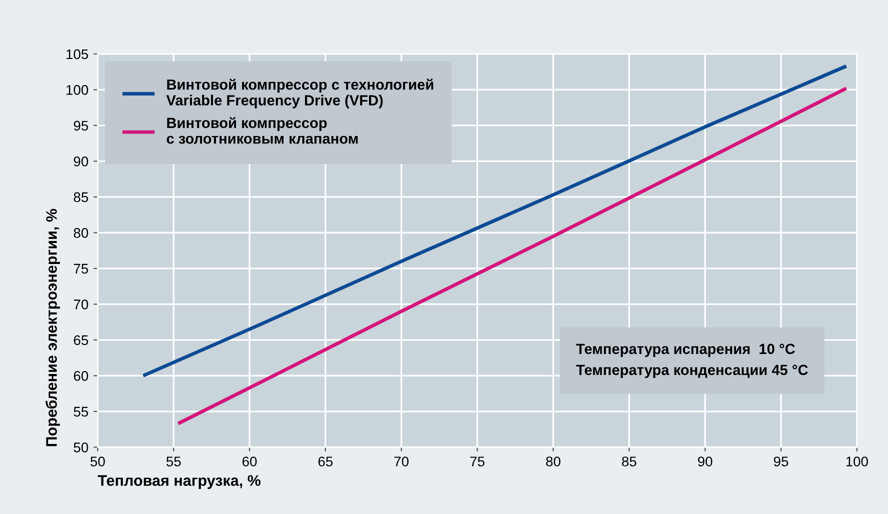 The height and width of the screenshot is (514, 888). I want to click on x-tick-label: 50, so click(97, 461).